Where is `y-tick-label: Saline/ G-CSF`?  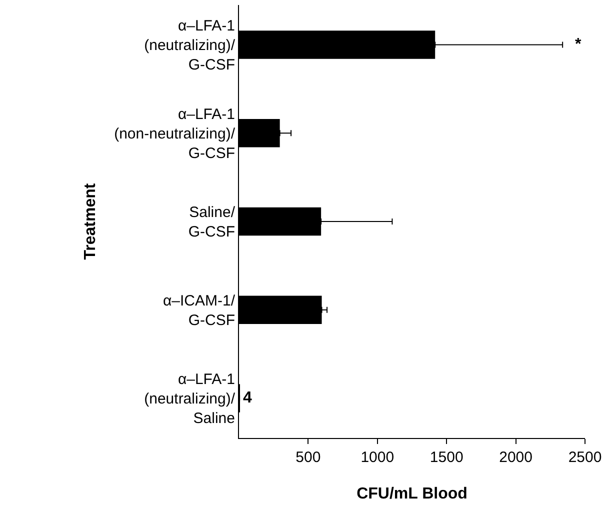 y-tick-label: Saline/ G-CSF is located at coordinates (212, 222).